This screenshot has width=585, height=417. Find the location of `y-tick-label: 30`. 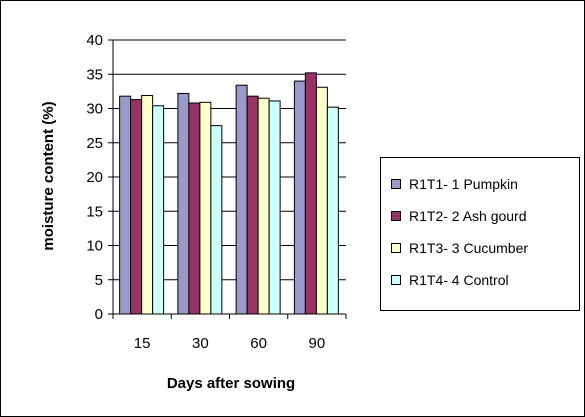

y-tick-label: 30 is located at coordinates (94, 109).